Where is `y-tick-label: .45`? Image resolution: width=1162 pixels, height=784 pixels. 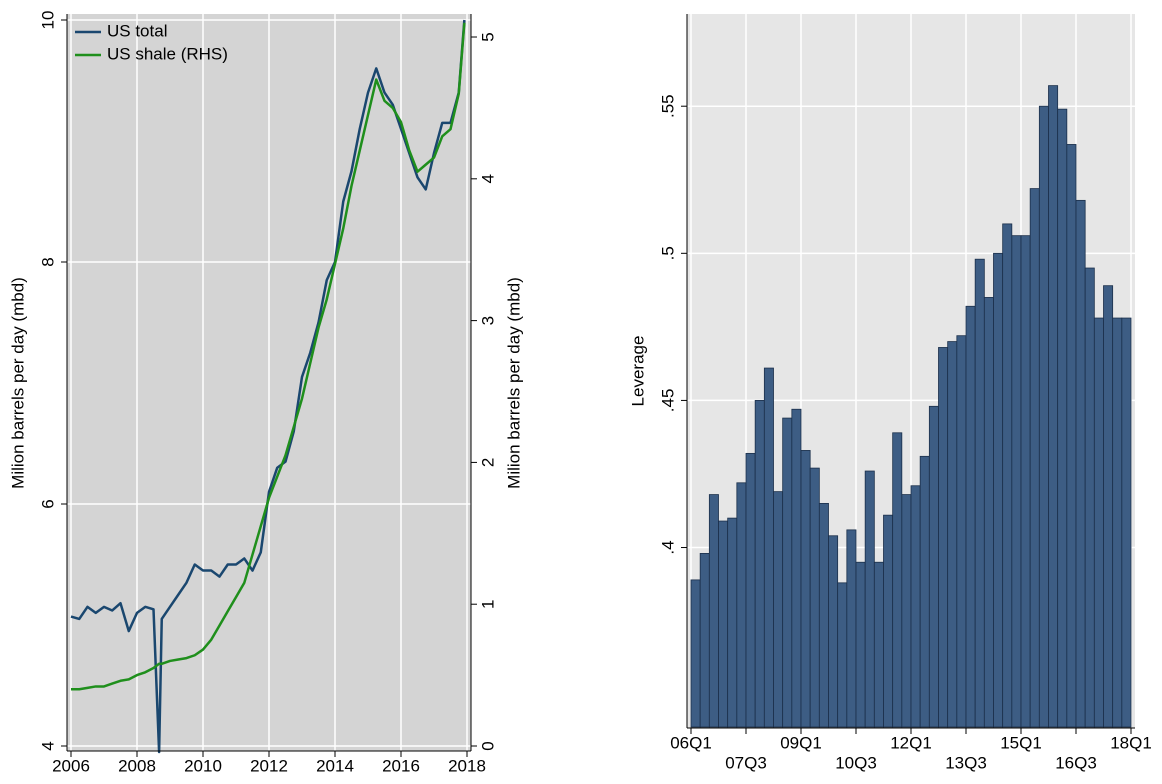
y-tick-label: .45 is located at coordinates (667, 401).